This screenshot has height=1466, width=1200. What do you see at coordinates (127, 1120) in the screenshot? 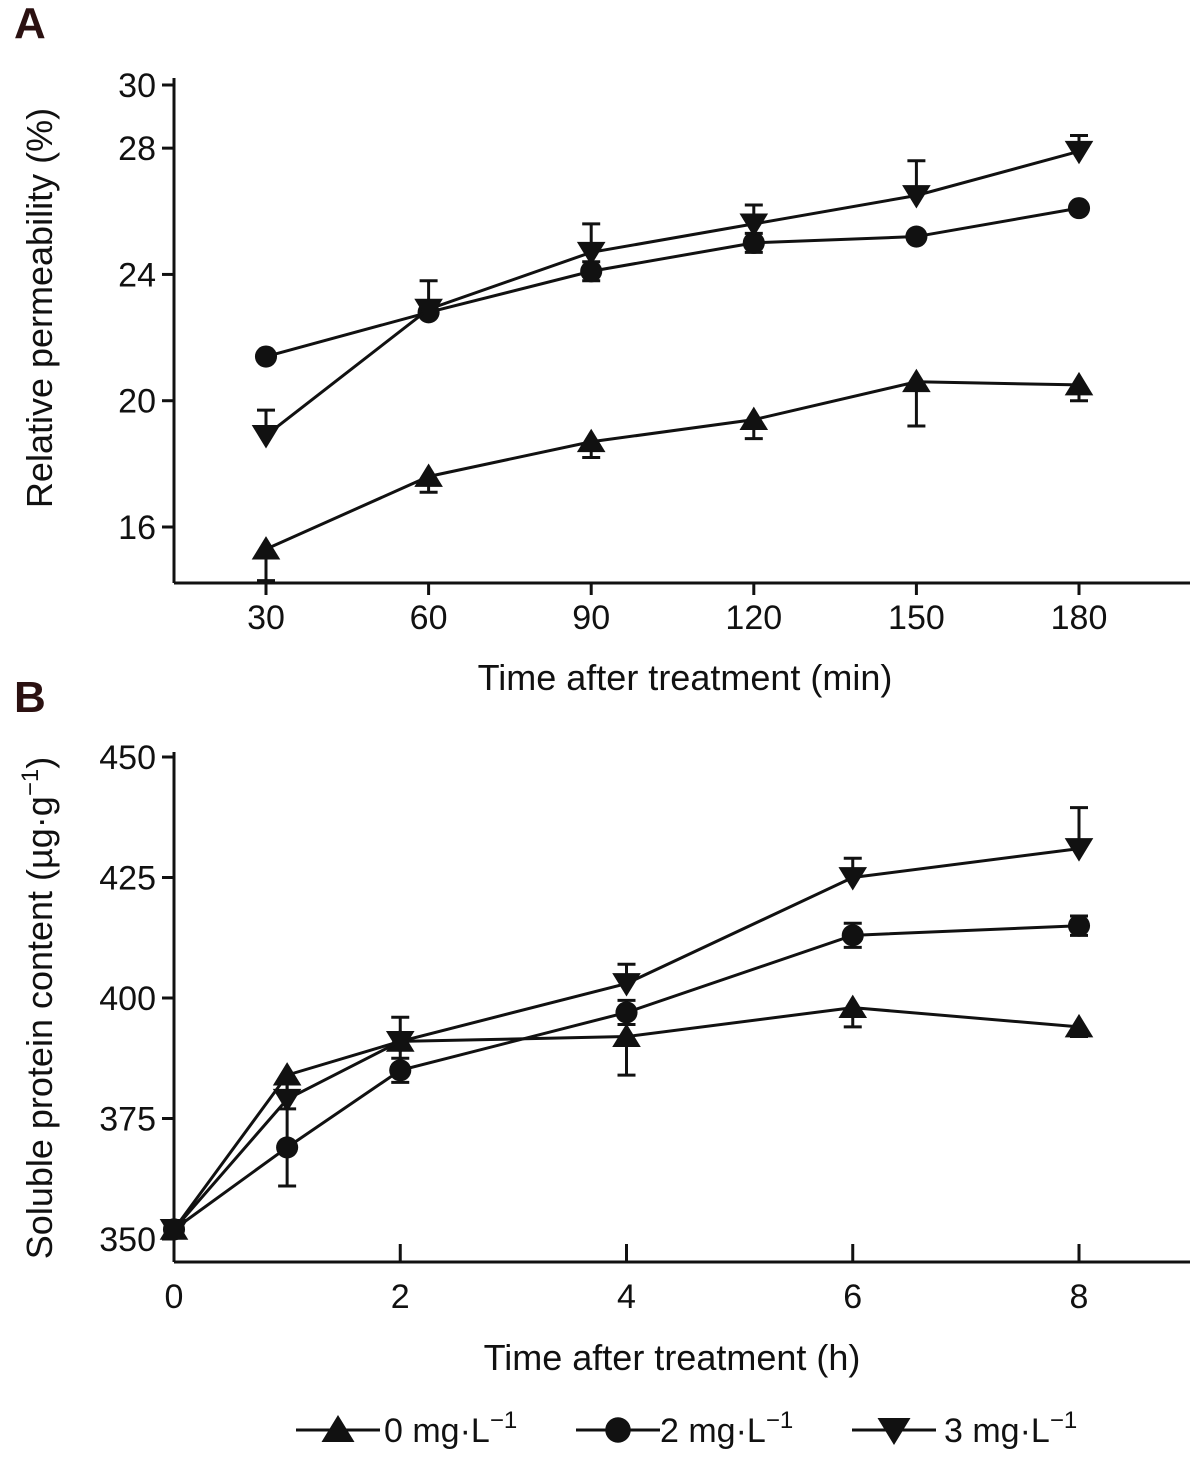
I see `panel-b-y-tick-label: 375` at bounding box center [127, 1120].